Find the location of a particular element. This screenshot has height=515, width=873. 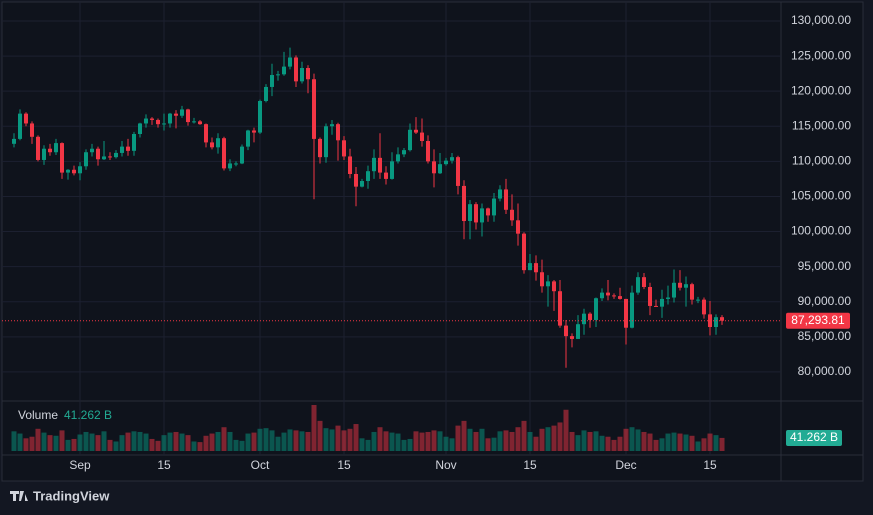

volume-legend-name: Volume is located at coordinates (38, 415).